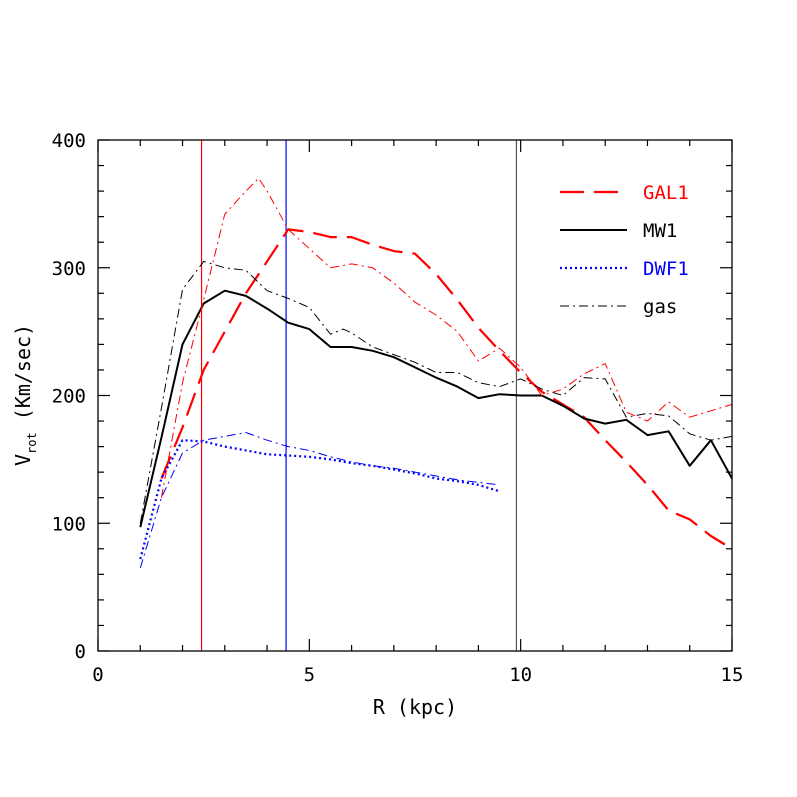  What do you see at coordinates (69, 397) in the screenshot?
I see `y-tick-label: 200` at bounding box center [69, 397].